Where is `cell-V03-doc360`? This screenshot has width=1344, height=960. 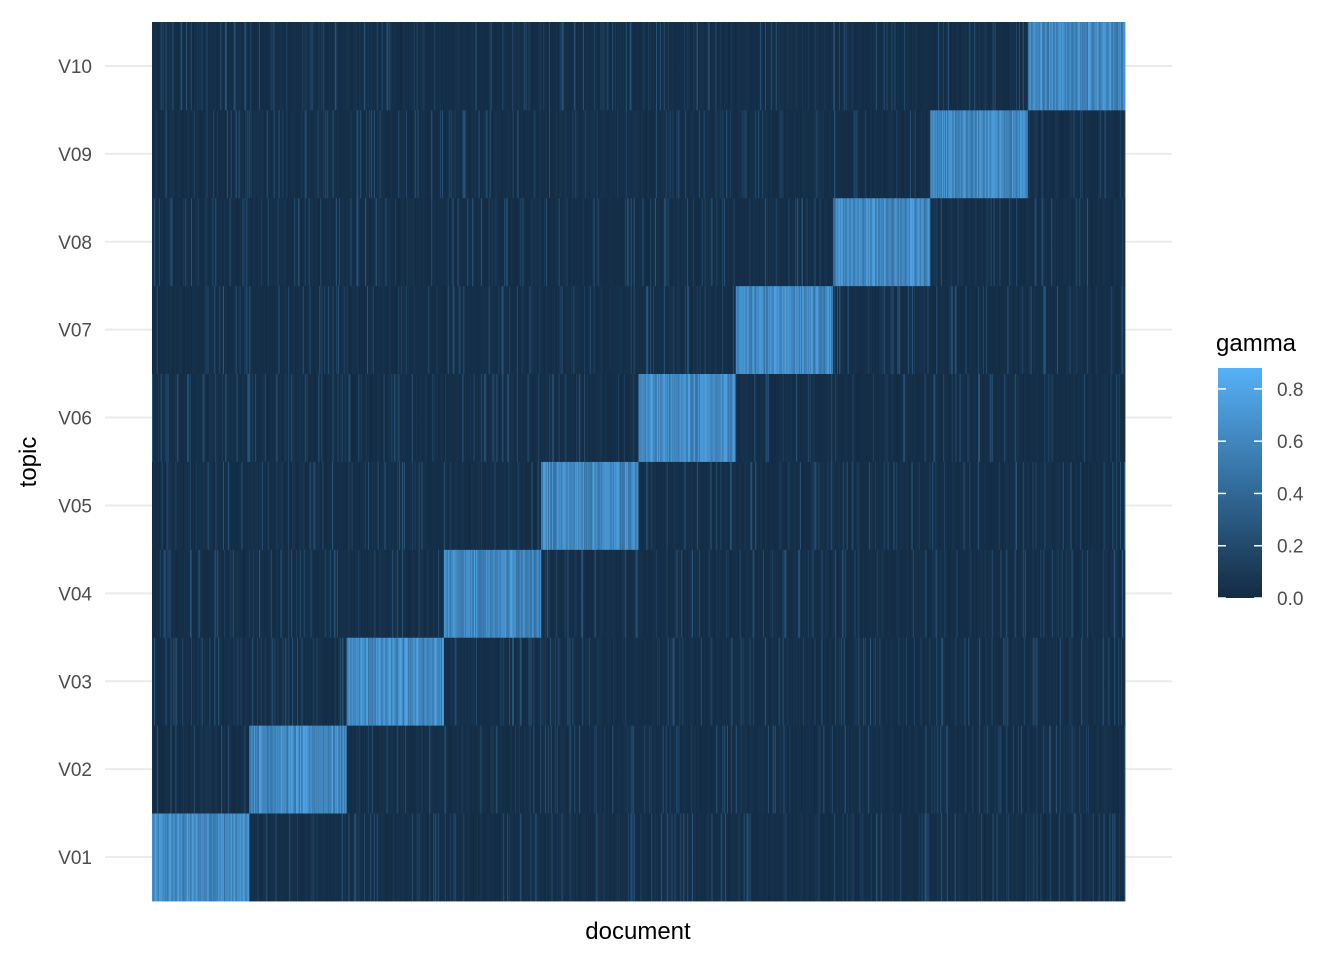 cell-V03-doc360 is located at coordinates (502, 681).